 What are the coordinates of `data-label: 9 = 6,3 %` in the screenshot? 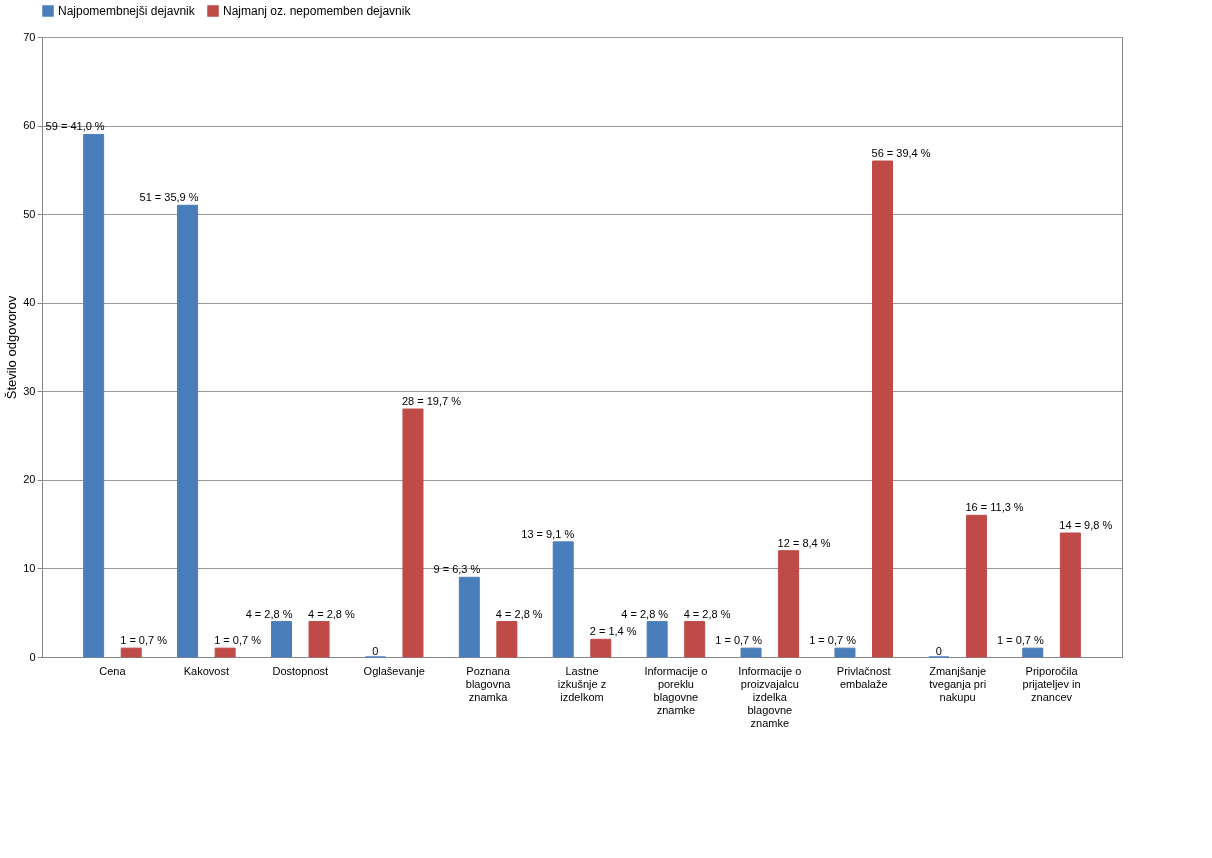 It's located at (457, 569).